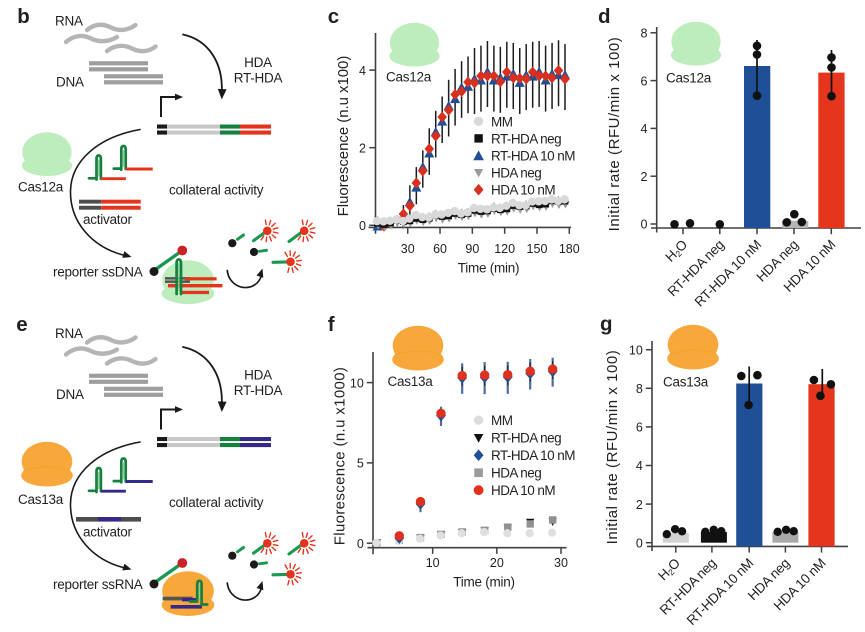 The width and height of the screenshot is (865, 632). I want to click on svg-text: c, so click(333, 16).